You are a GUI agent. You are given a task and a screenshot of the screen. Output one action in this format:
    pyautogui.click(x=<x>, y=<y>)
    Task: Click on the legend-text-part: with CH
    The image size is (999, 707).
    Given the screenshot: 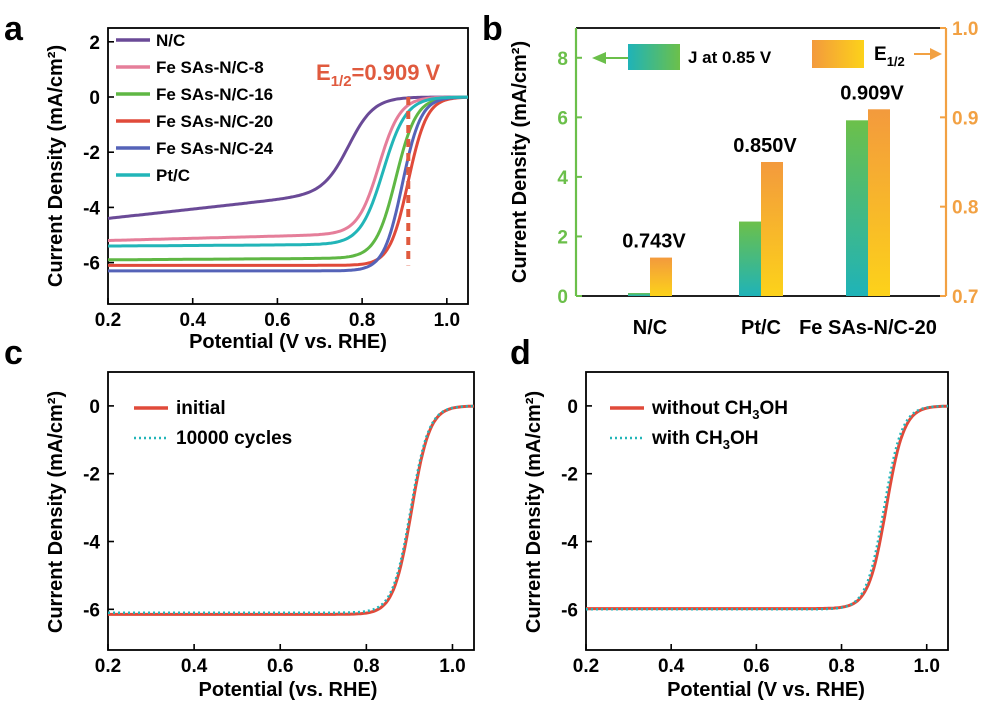 What is the action you would take?
    pyautogui.click(x=687, y=438)
    